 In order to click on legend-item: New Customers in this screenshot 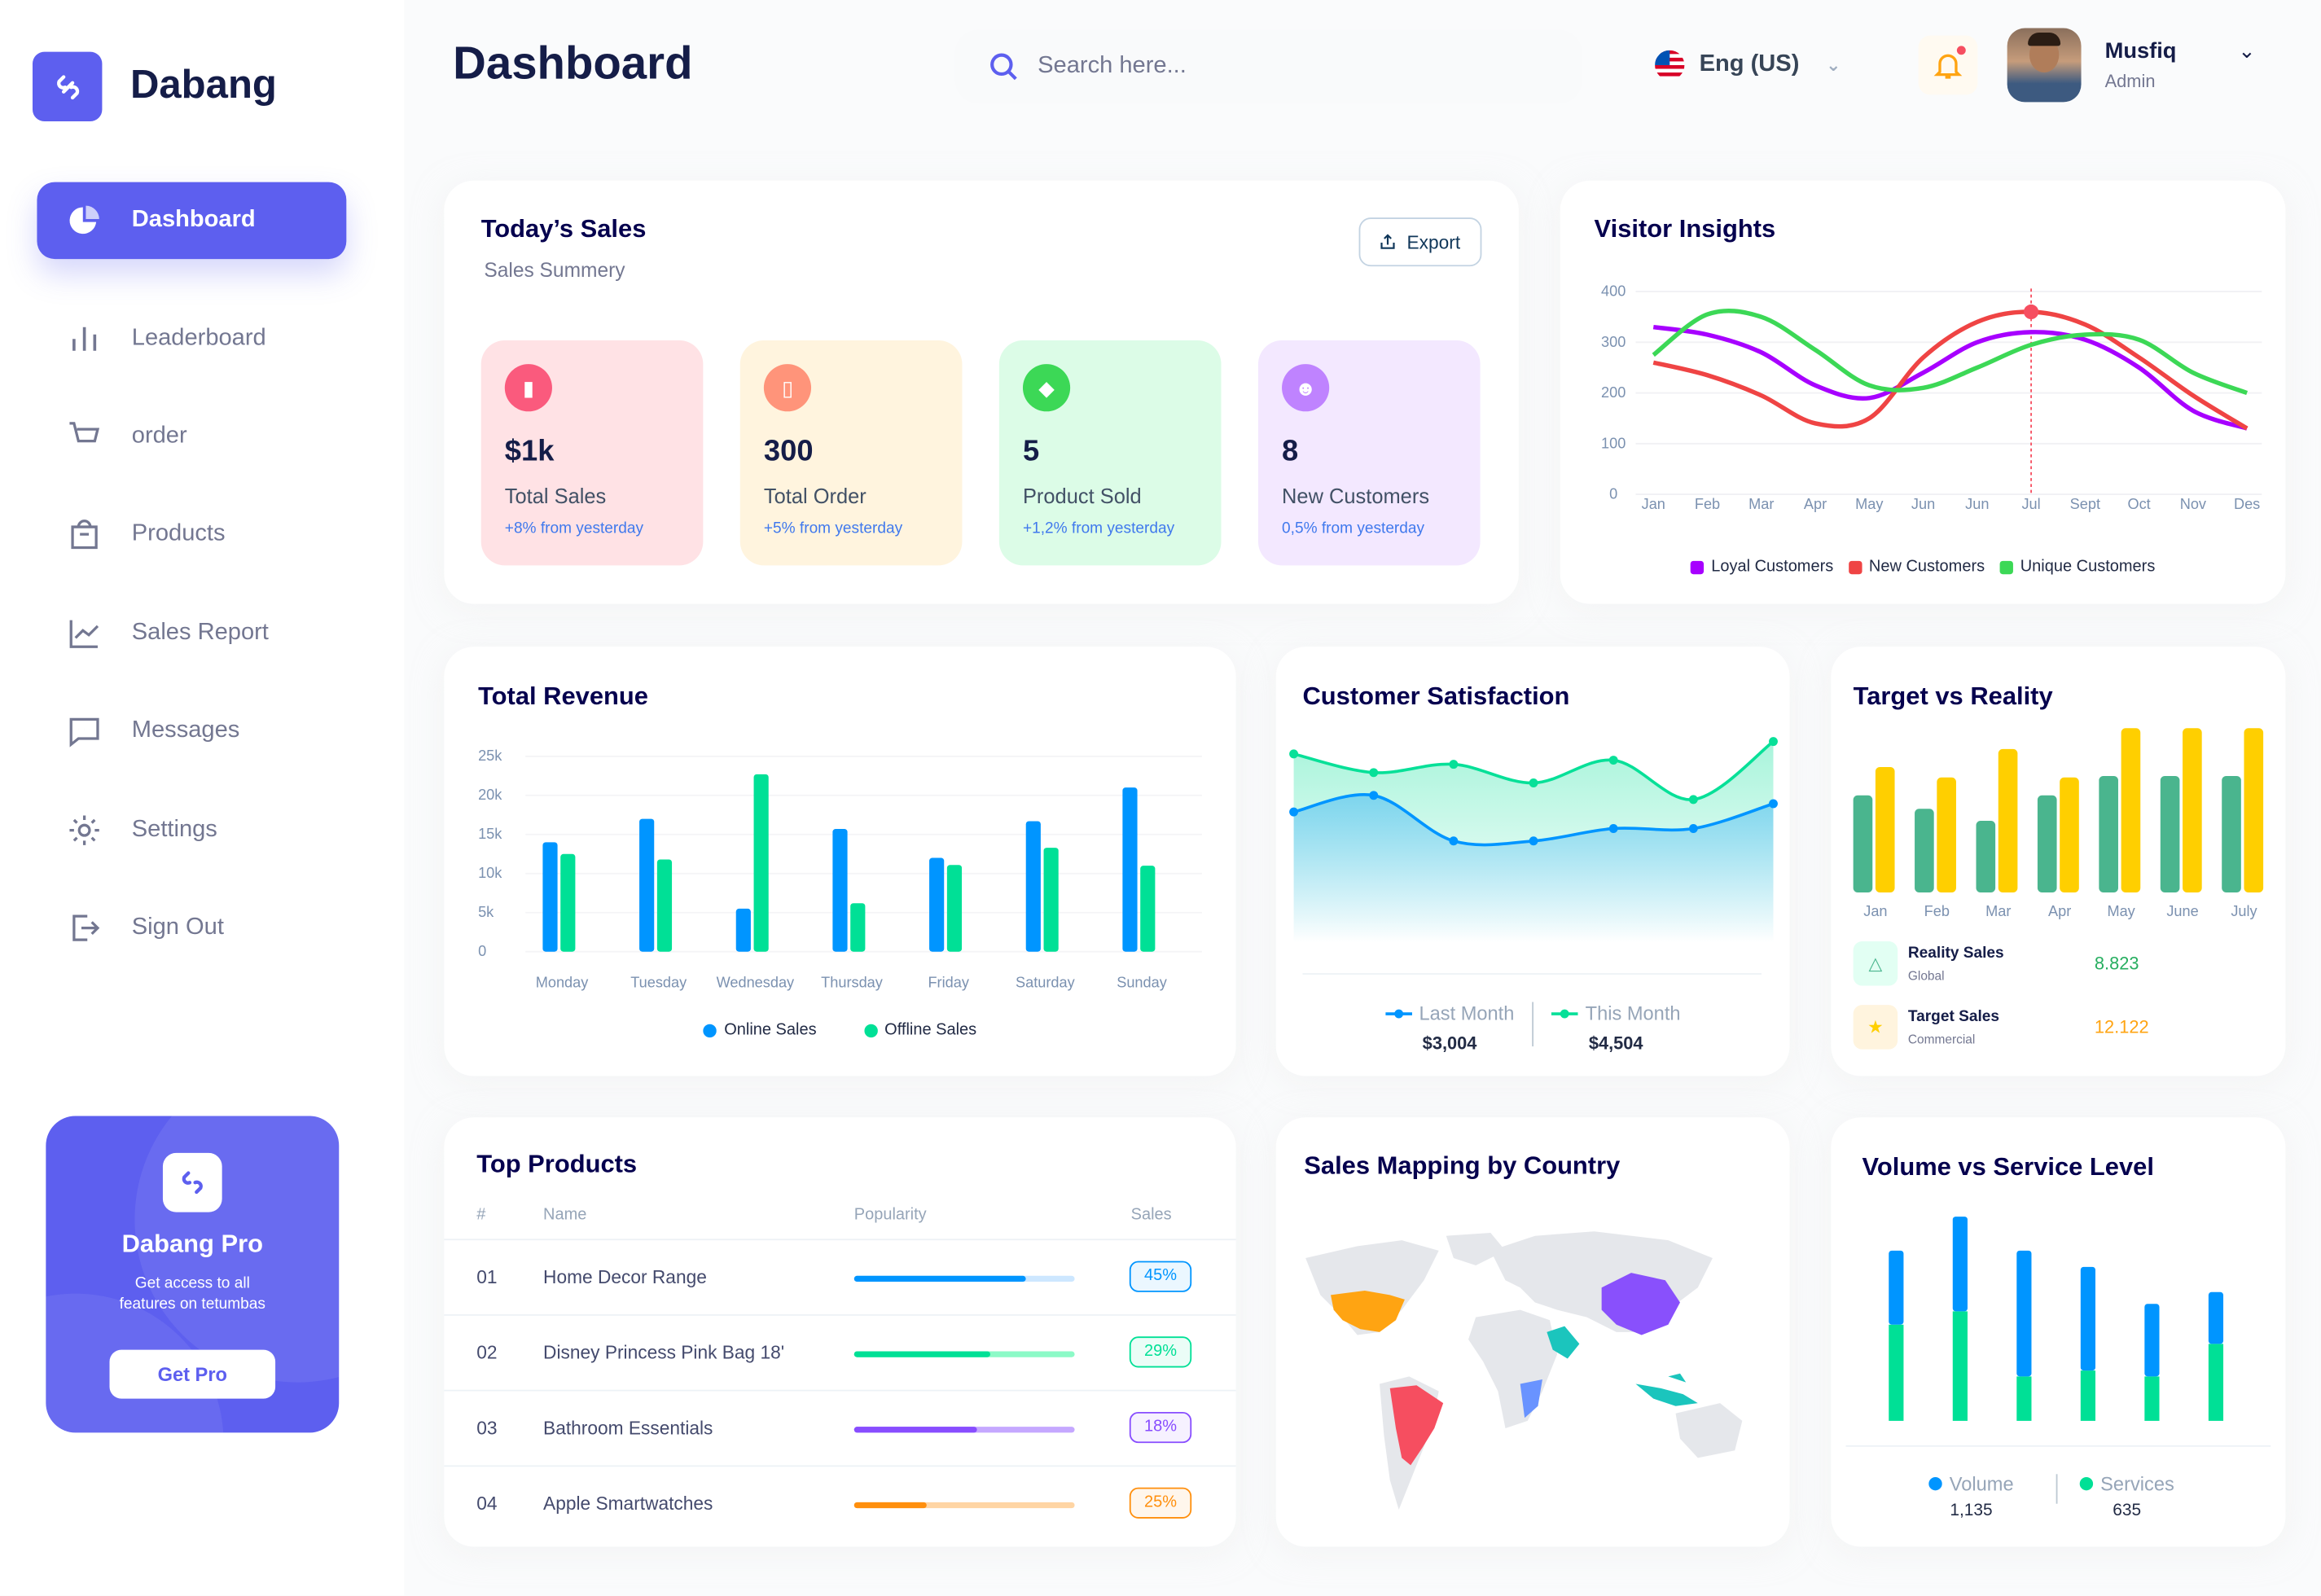, I will do `click(1916, 567)`.